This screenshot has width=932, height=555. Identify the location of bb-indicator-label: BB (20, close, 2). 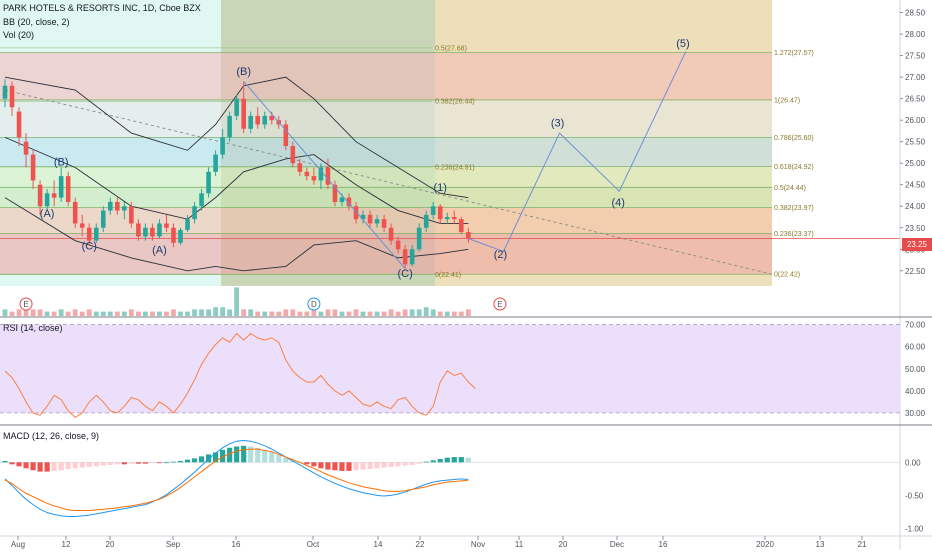
(36, 22).